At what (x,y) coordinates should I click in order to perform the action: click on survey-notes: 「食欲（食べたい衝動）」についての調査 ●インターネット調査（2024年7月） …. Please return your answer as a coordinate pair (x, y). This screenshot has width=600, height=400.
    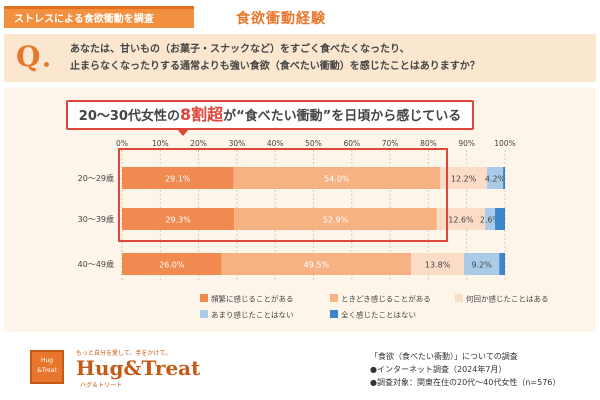
    Looking at the image, I should click on (465, 369).